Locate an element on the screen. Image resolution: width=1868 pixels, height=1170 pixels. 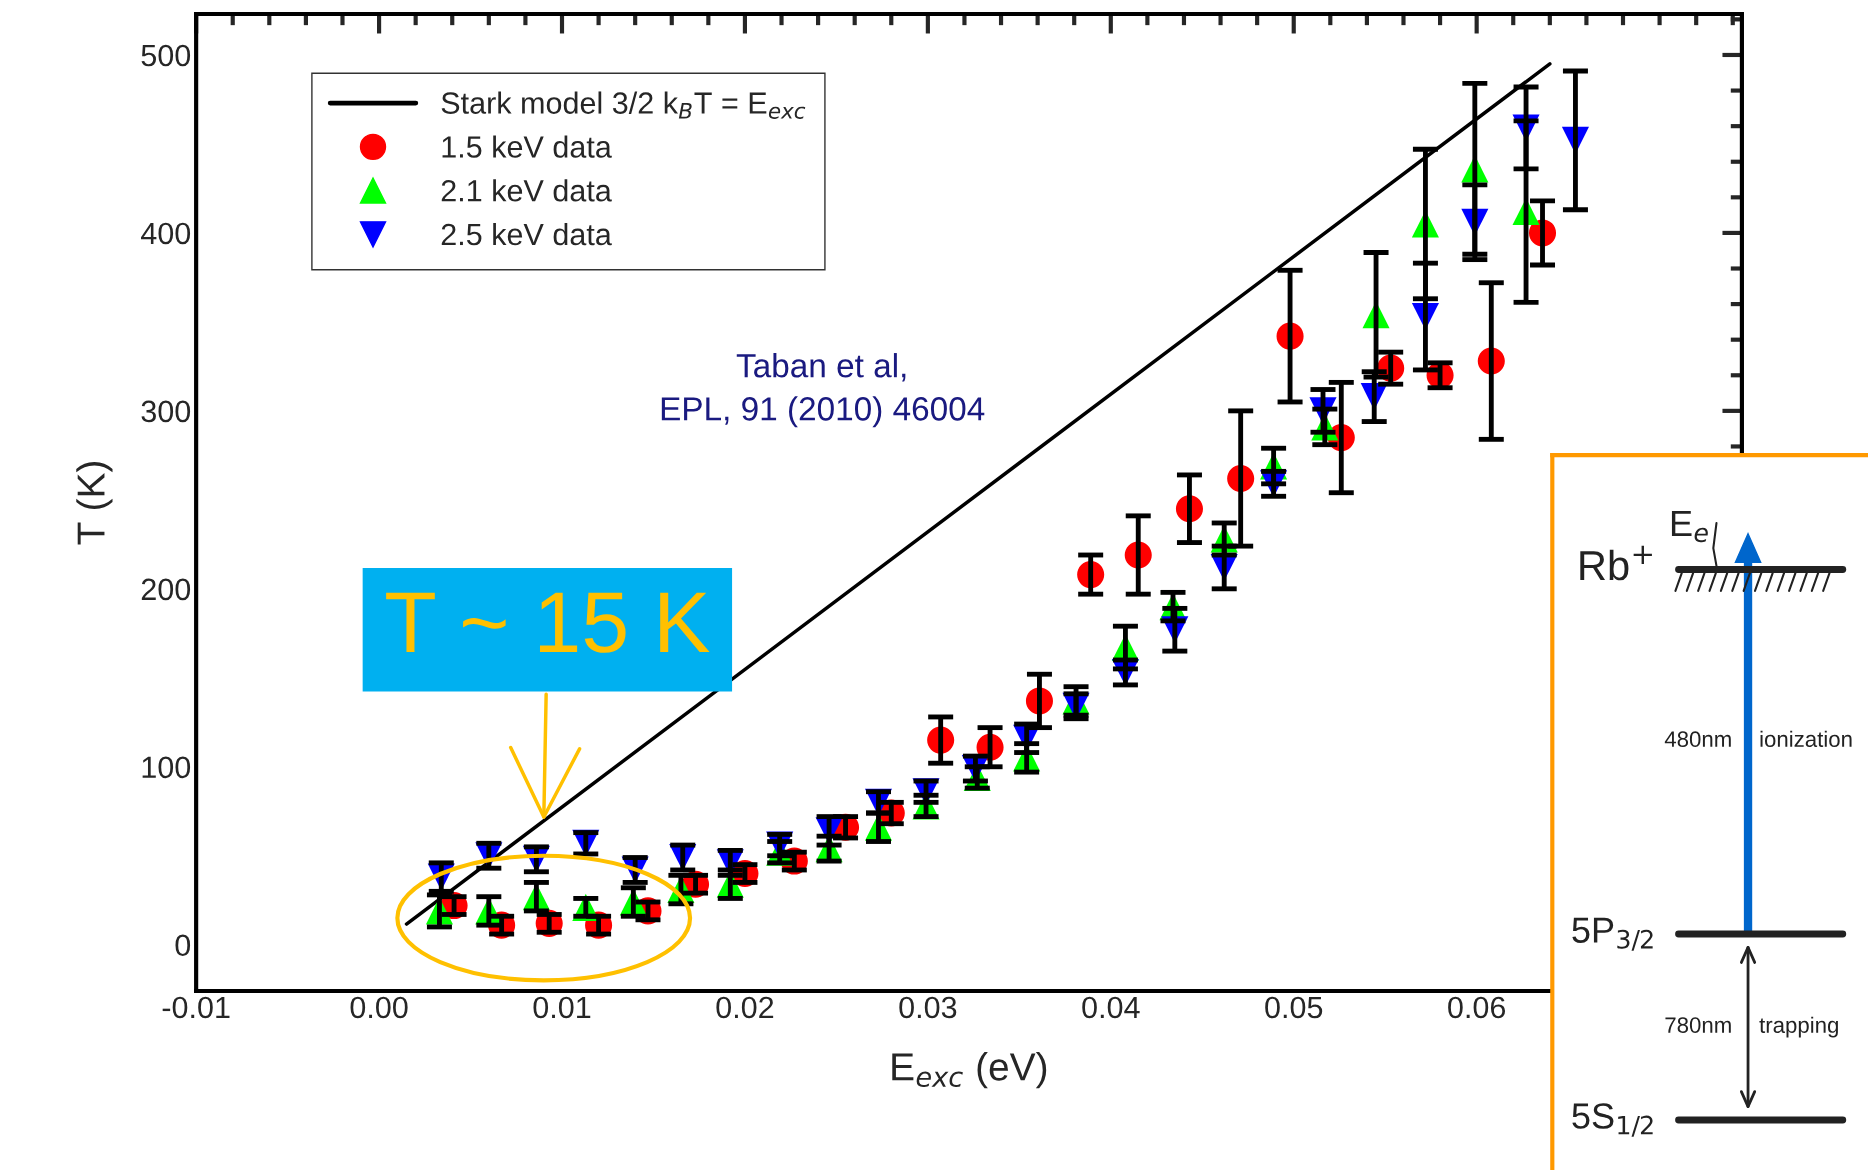
annotation: E$_{e}$ is located at coordinates (1689, 527).